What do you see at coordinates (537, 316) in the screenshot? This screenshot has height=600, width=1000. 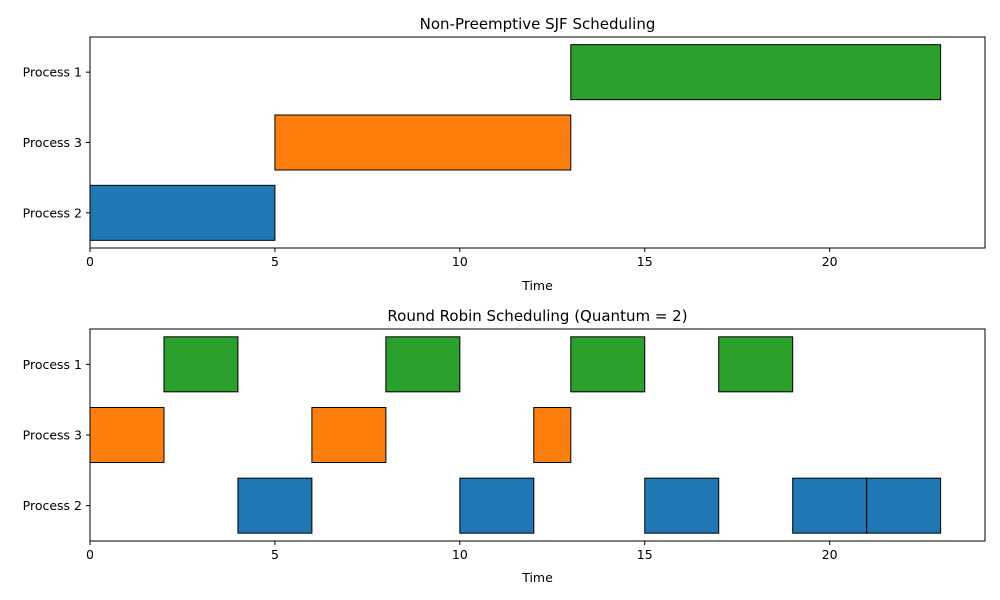 I see `chart-title: Round Robin Scheduling (Quantum = 2)` at bounding box center [537, 316].